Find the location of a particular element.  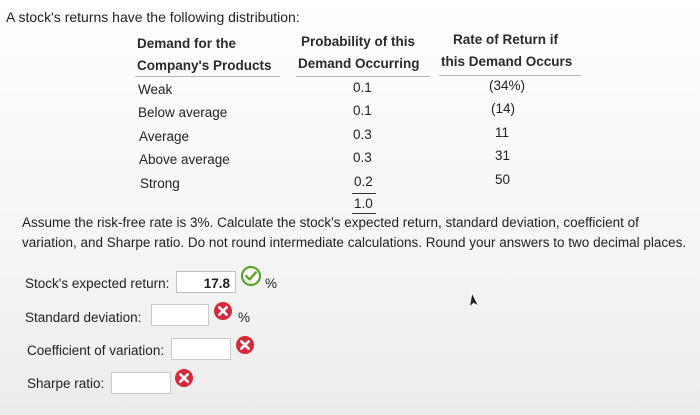

row-above-average-return: 31 is located at coordinates (503, 155).